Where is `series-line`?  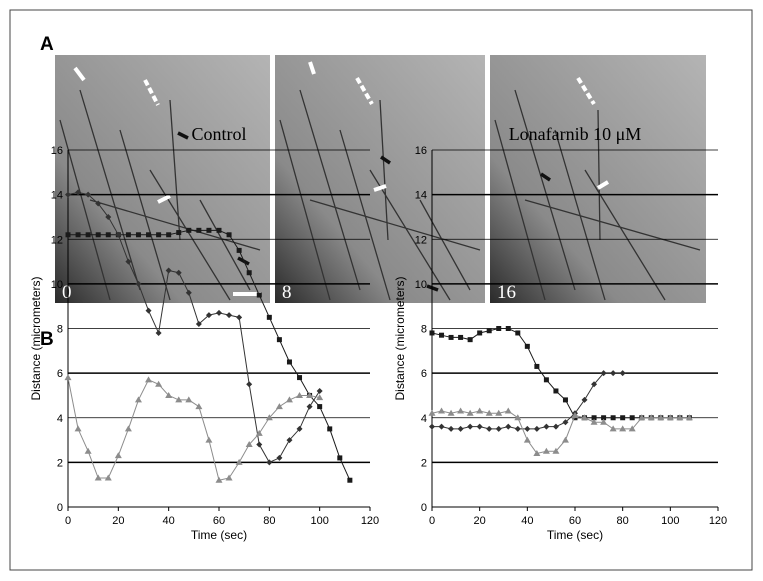 series-line is located at coordinates (193, 429).